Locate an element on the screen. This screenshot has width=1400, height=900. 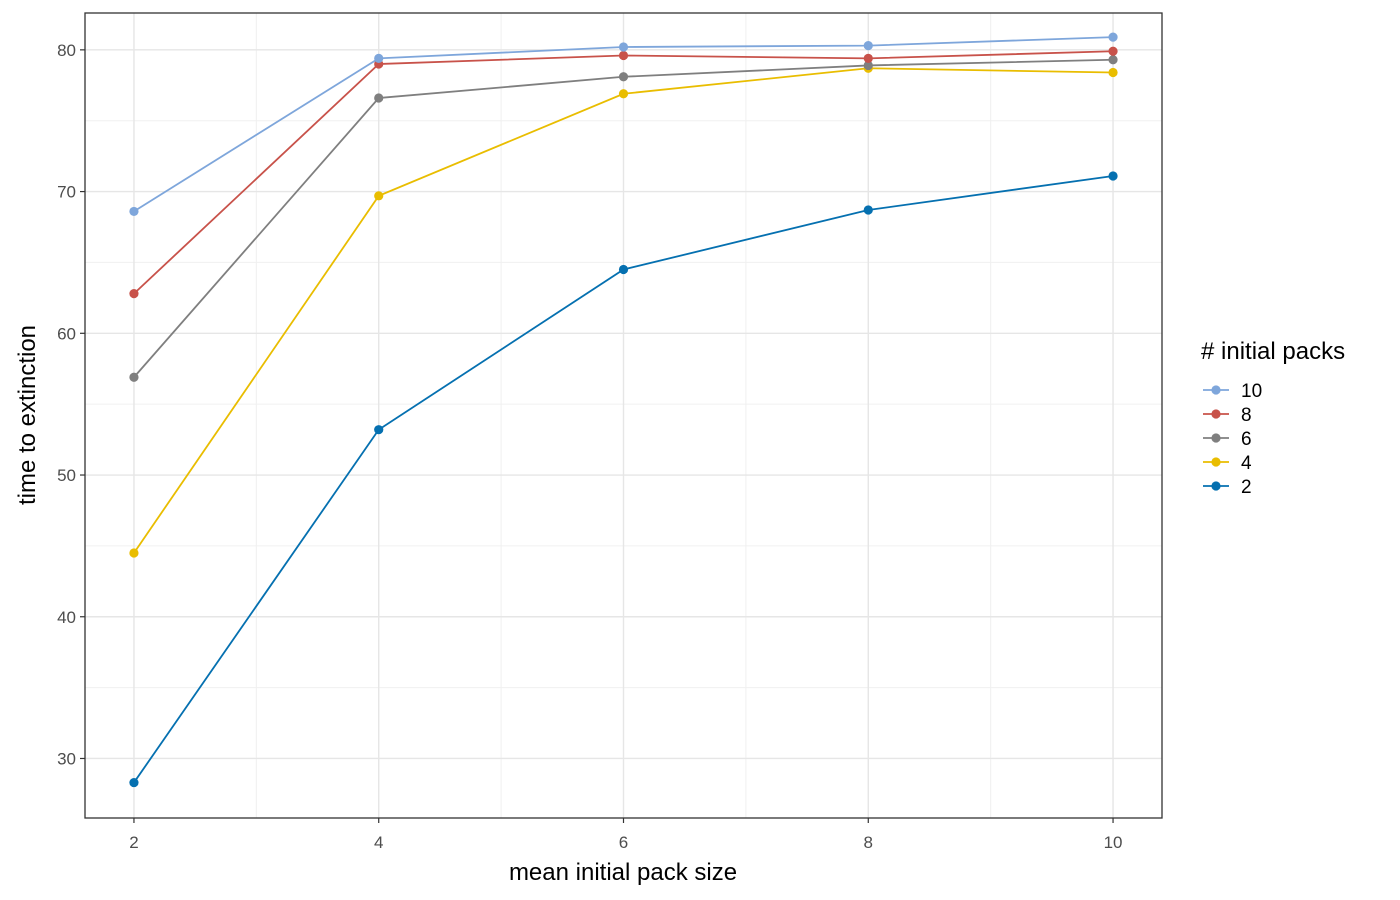
y-axis-title: time to extinction is located at coordinates (27, 415).